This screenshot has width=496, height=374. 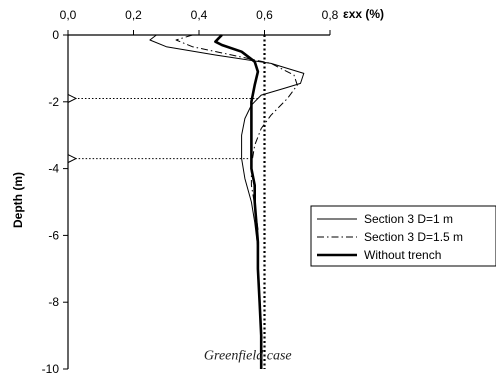 What do you see at coordinates (53, 235) in the screenshot?
I see `y-tick-label: -6` at bounding box center [53, 235].